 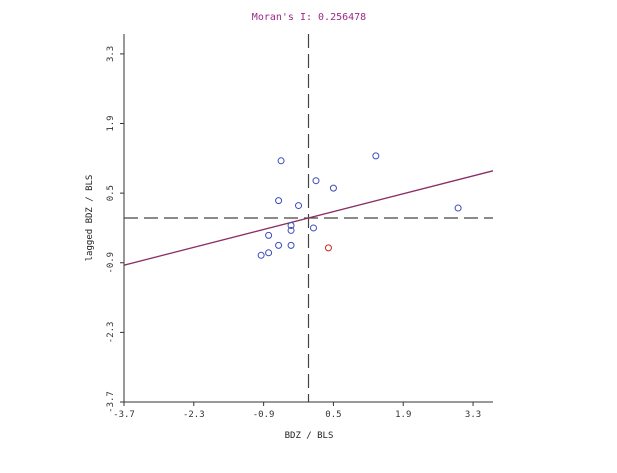 What do you see at coordinates (473, 415) in the screenshot?
I see `x-tick-label: 3.3` at bounding box center [473, 415].